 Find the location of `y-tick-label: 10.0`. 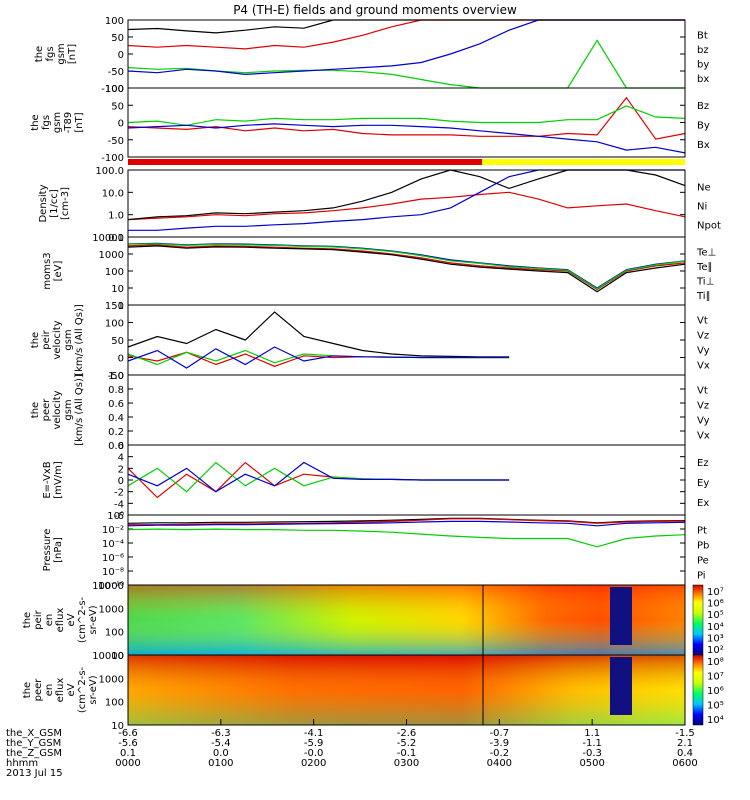

y-tick-label: 10.0 is located at coordinates (113, 193).